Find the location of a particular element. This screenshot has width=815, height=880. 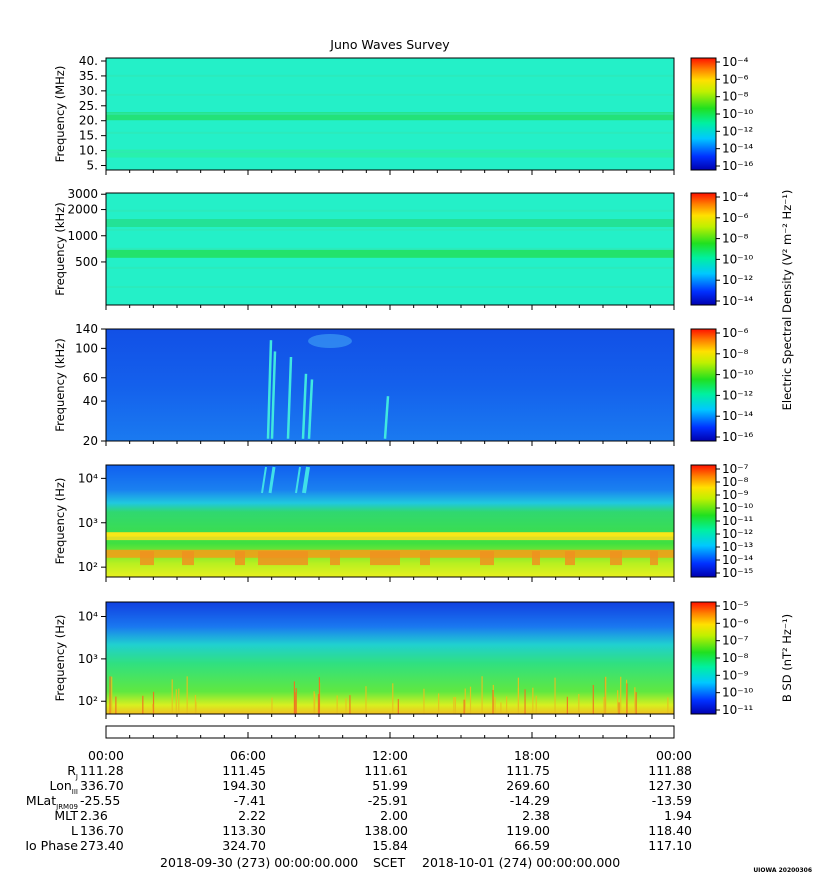

panel-4: 10² 10³ 10⁴ Frequency (Hz) is located at coordinates (364, 523).